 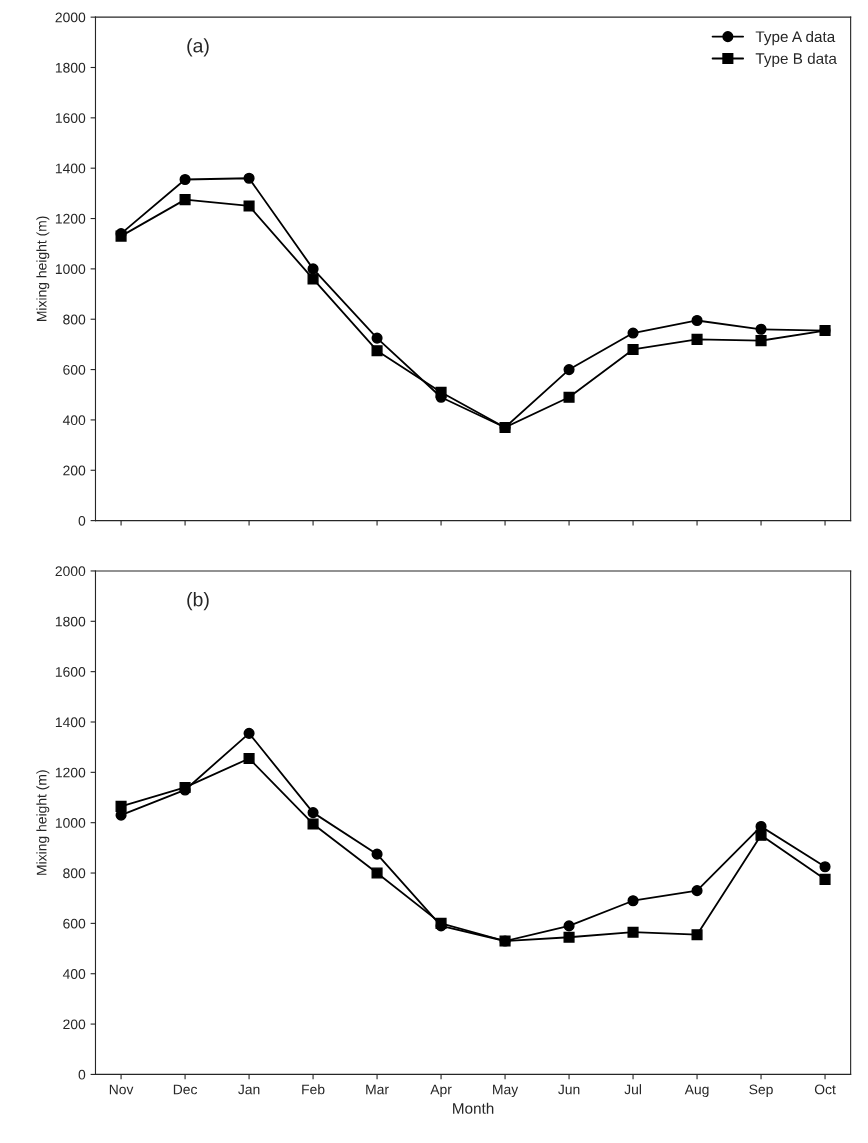 I want to click on annotation: (b), so click(x=198, y=601).